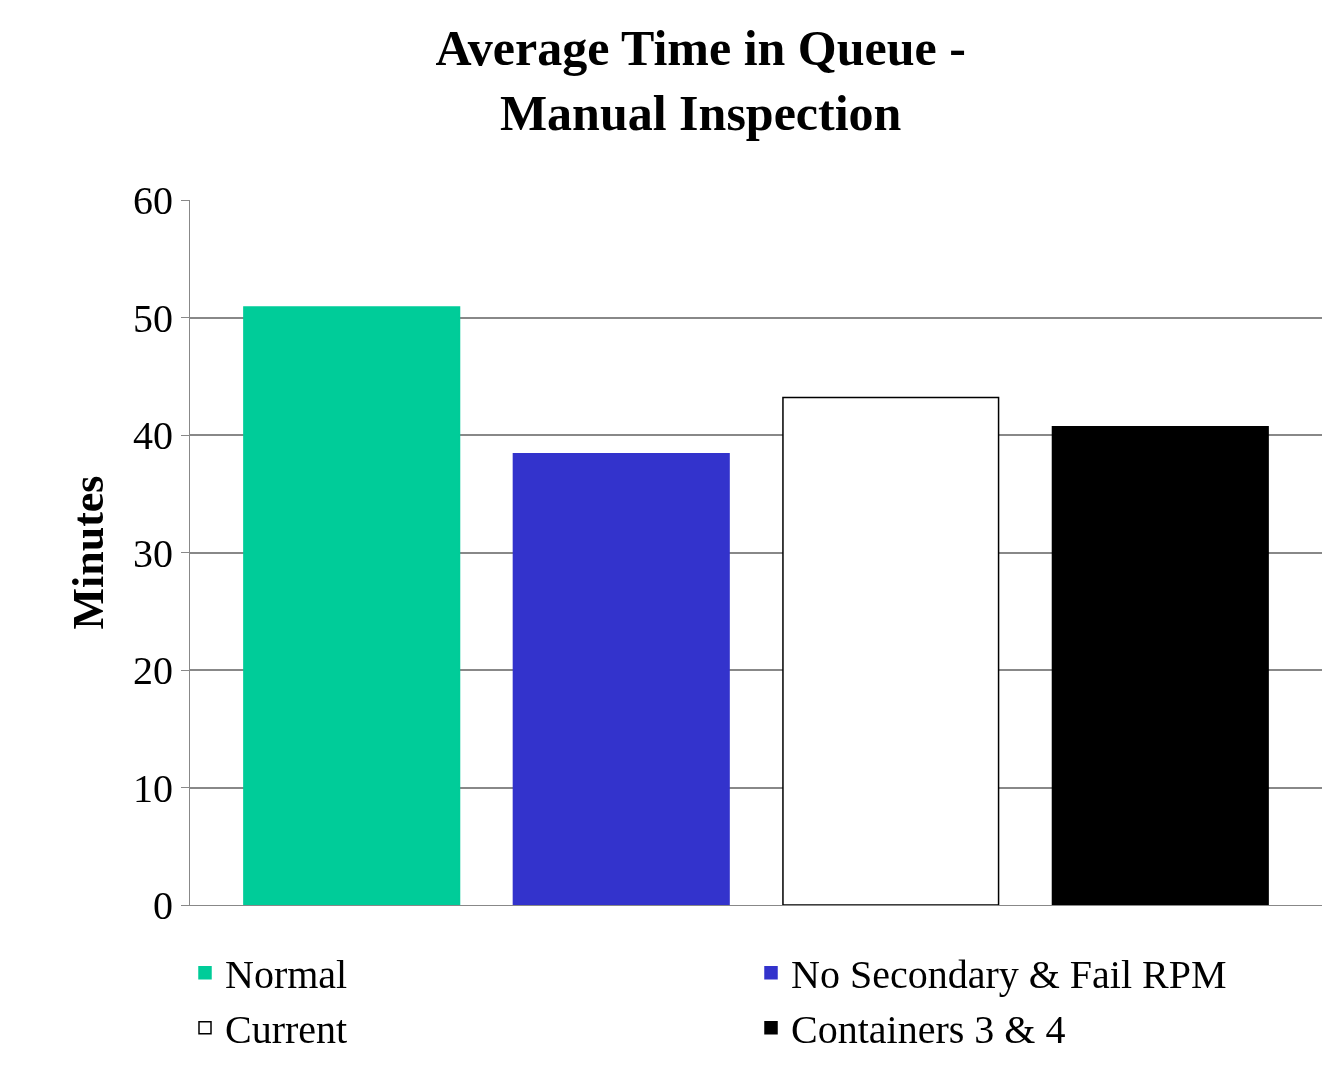 The height and width of the screenshot is (1075, 1322). What do you see at coordinates (163, 905) in the screenshot?
I see `y-tick-label: 0` at bounding box center [163, 905].